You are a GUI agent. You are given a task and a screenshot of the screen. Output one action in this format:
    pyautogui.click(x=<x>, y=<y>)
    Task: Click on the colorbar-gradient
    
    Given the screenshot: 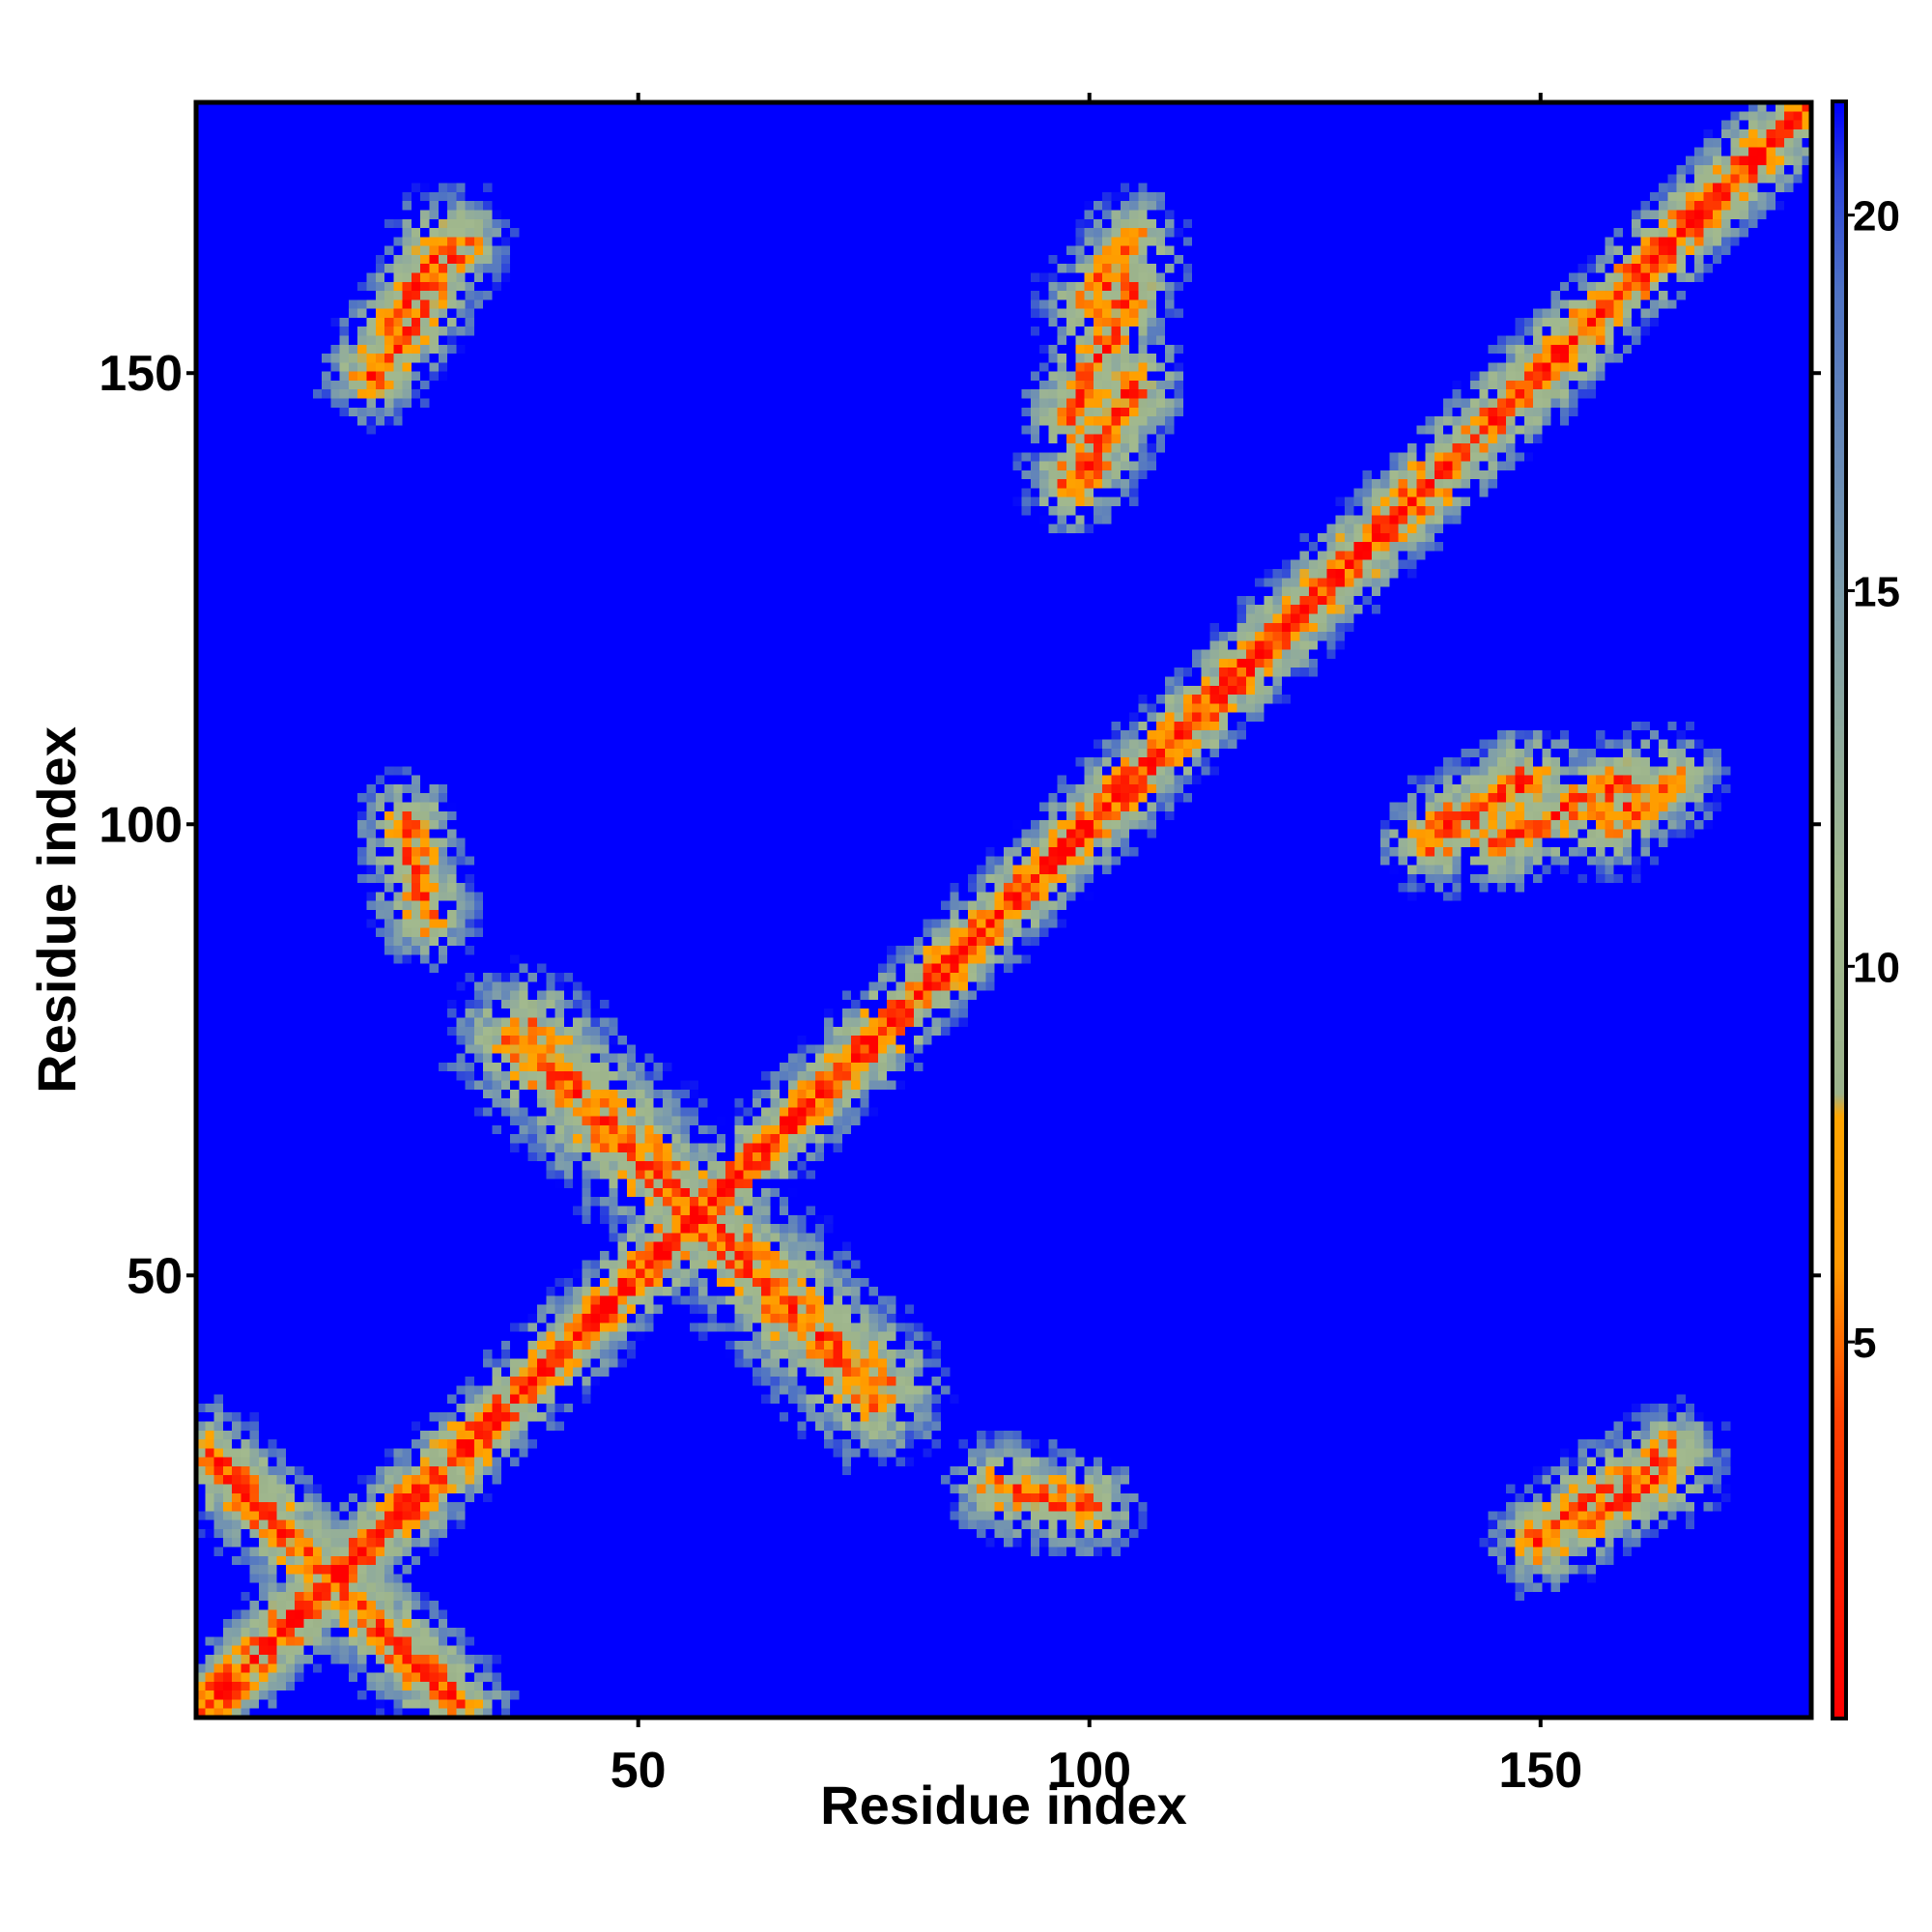 What is the action you would take?
    pyautogui.click(x=1839, y=910)
    